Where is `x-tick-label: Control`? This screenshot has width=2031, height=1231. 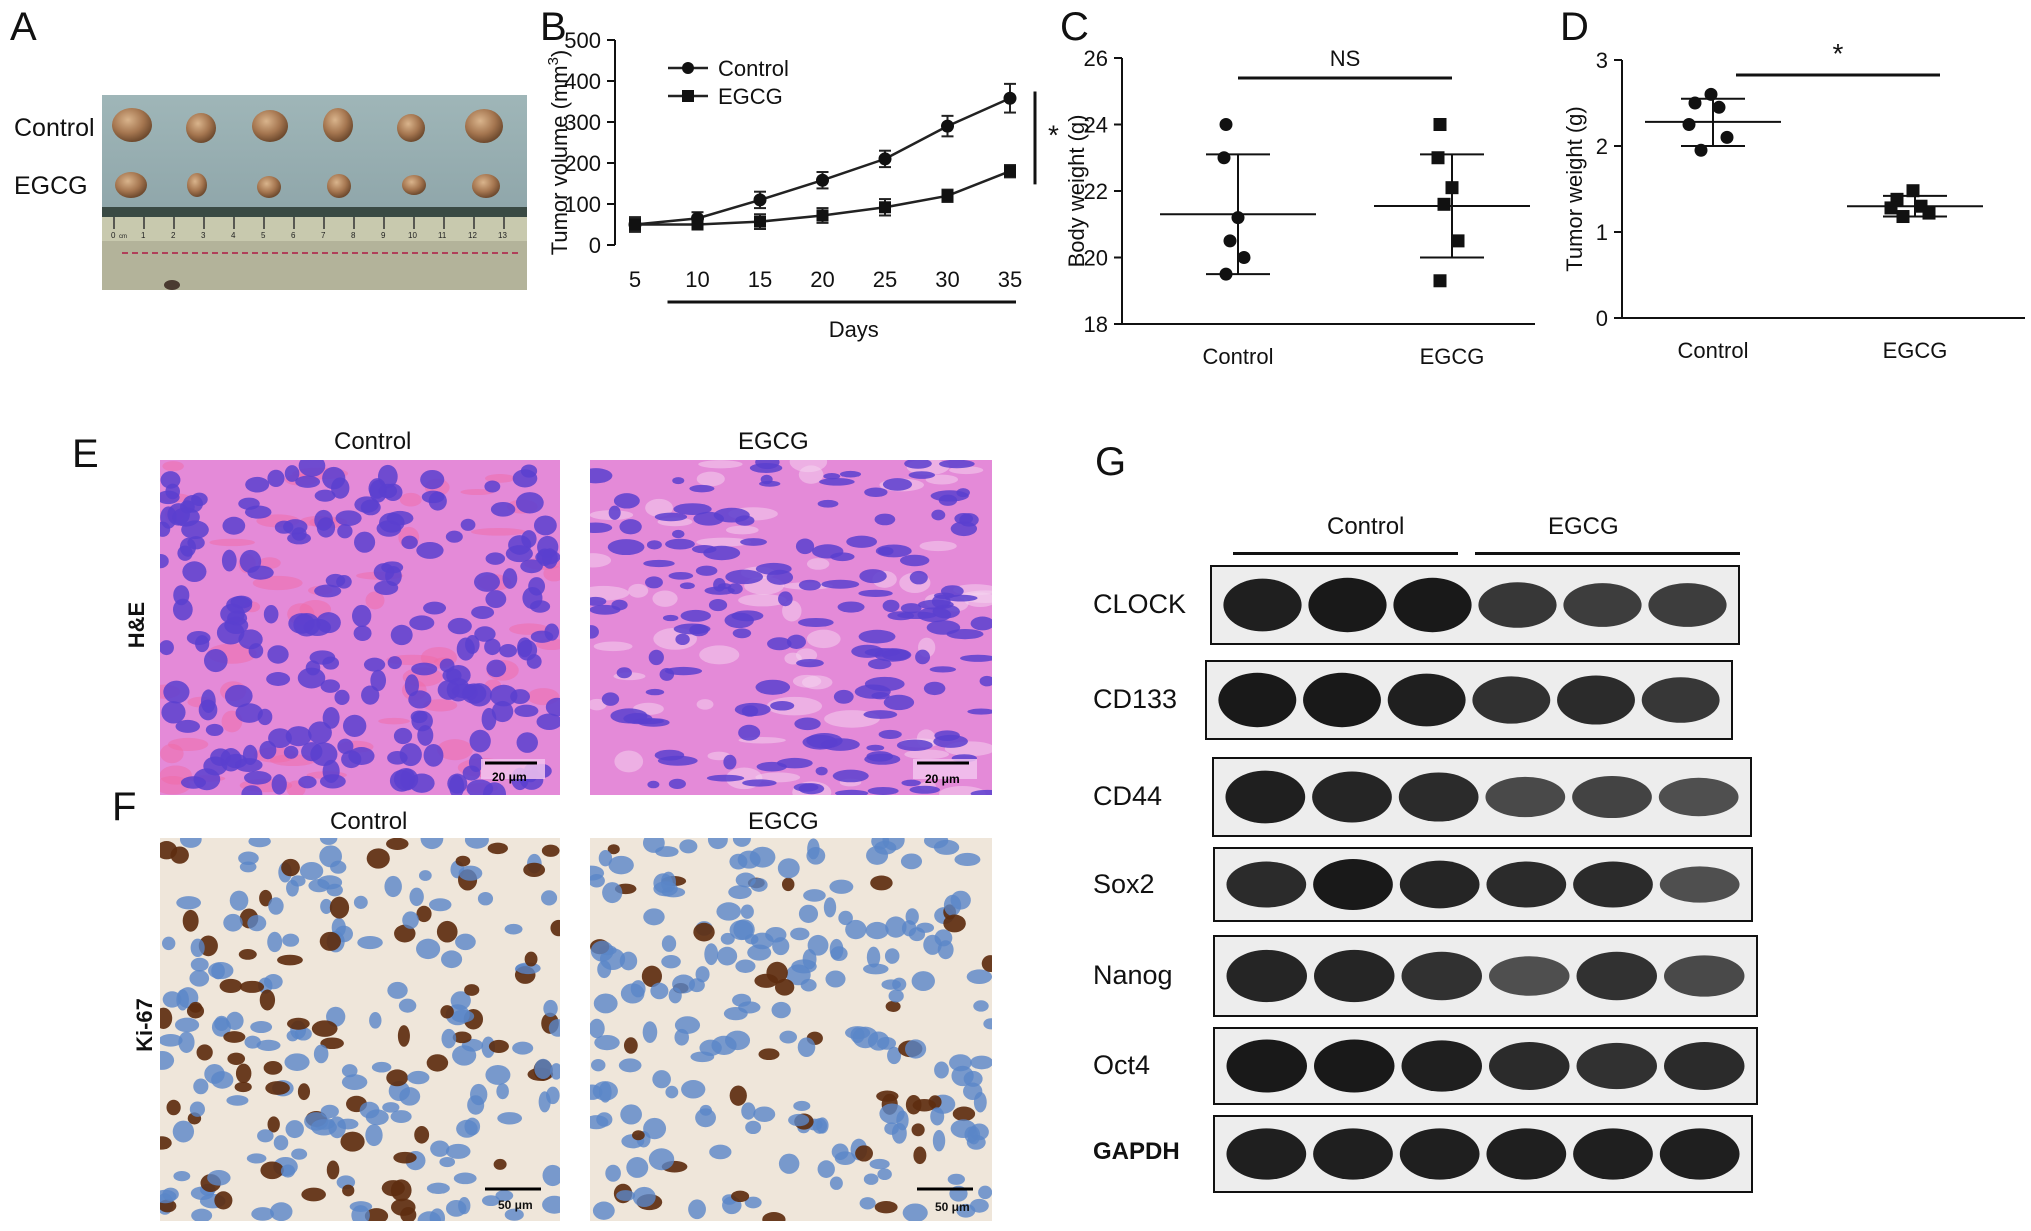
x-tick-label: Control is located at coordinates (1238, 356).